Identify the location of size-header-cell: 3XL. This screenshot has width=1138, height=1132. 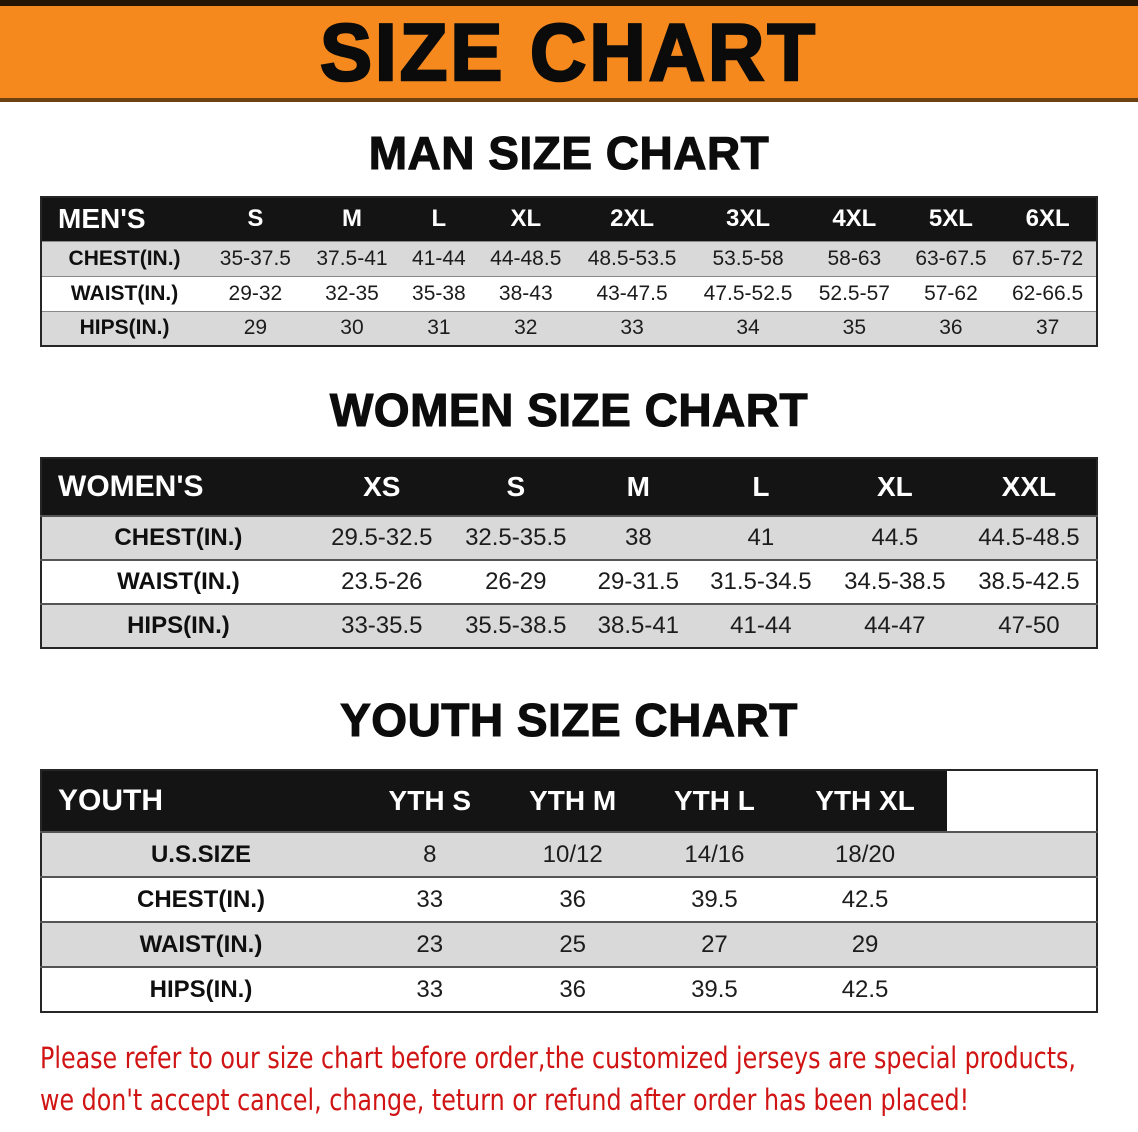
(748, 219).